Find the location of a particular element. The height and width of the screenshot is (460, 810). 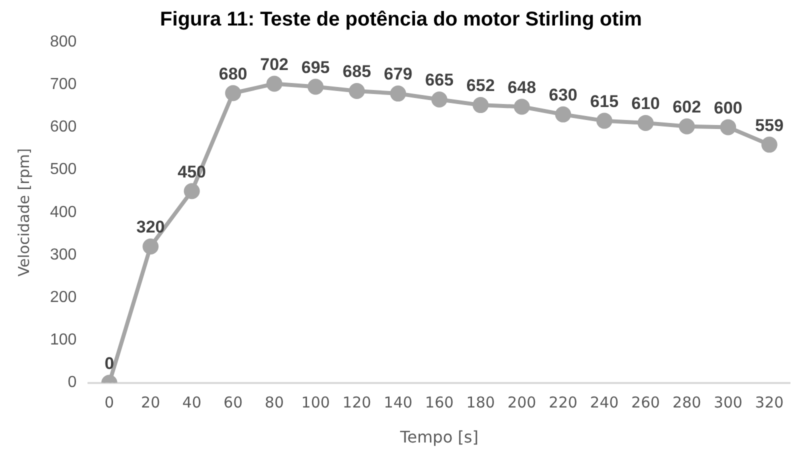

x-tick-label: 80 is located at coordinates (274, 403).